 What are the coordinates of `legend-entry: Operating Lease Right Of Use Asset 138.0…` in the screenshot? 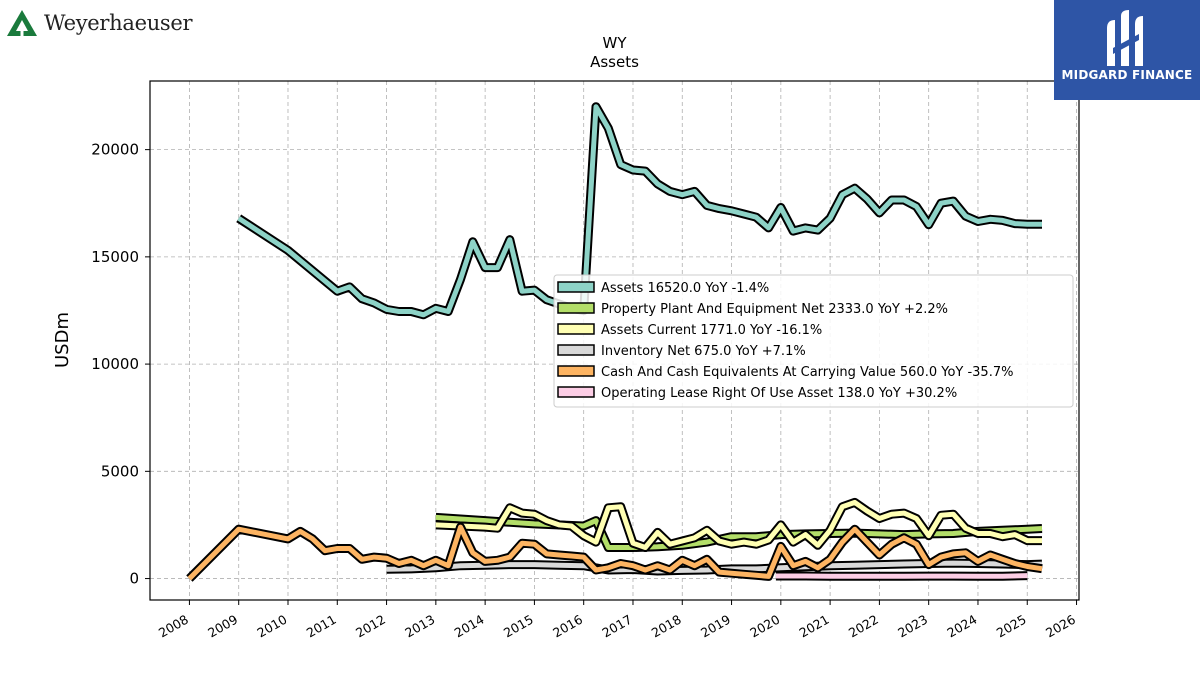 It's located at (779, 393).